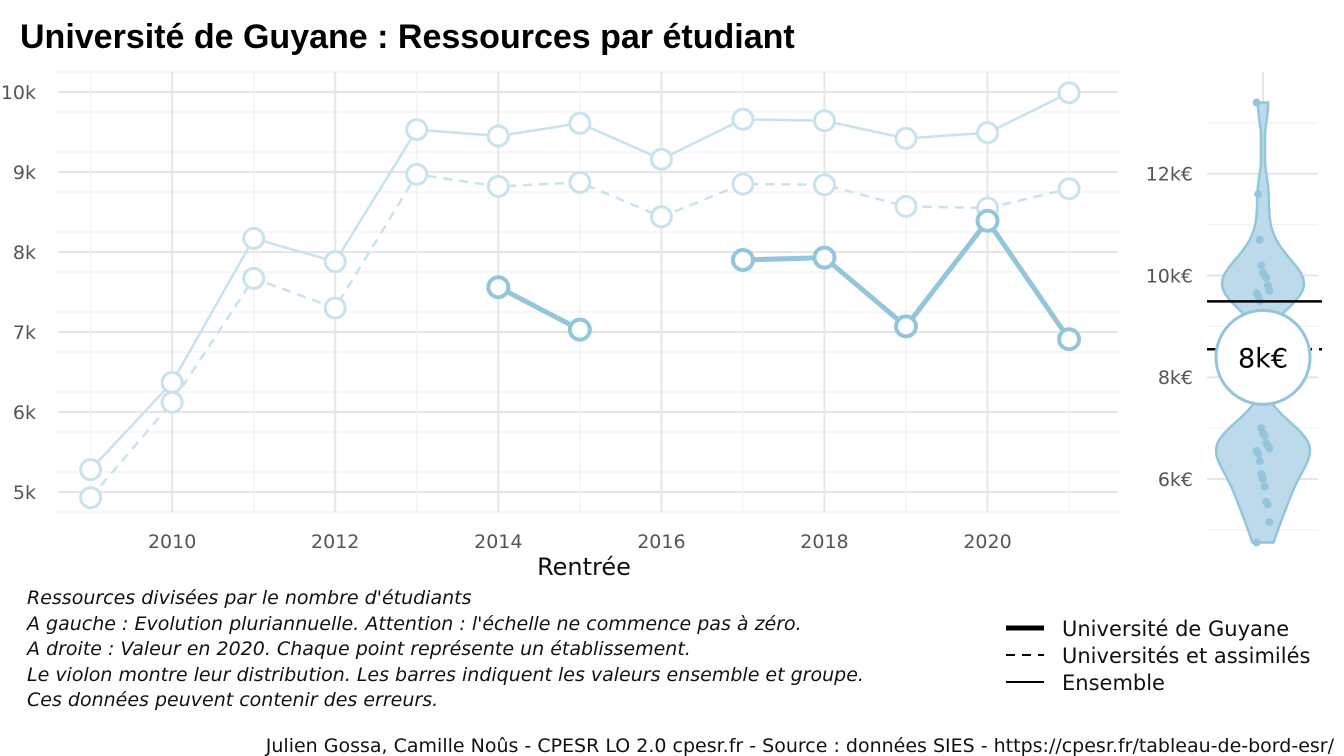 Image resolution: width=1344 pixels, height=756 pixels. What do you see at coordinates (987, 542) in the screenshot?
I see `x-tick-label: 2020` at bounding box center [987, 542].